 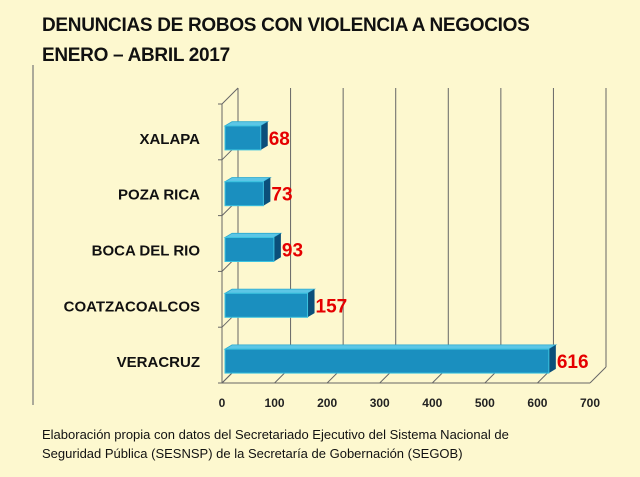 What do you see at coordinates (158, 362) in the screenshot?
I see `category-label: VERACRUZ` at bounding box center [158, 362].